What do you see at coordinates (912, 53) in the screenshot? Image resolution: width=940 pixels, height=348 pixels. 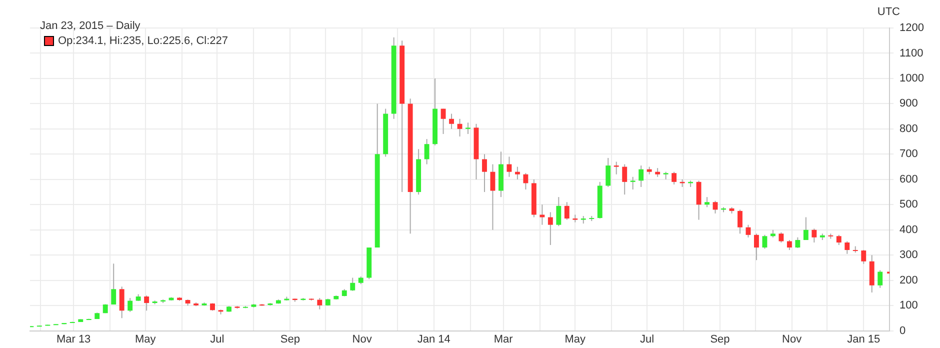 I see `y-tick-label: 1100` at bounding box center [912, 53].